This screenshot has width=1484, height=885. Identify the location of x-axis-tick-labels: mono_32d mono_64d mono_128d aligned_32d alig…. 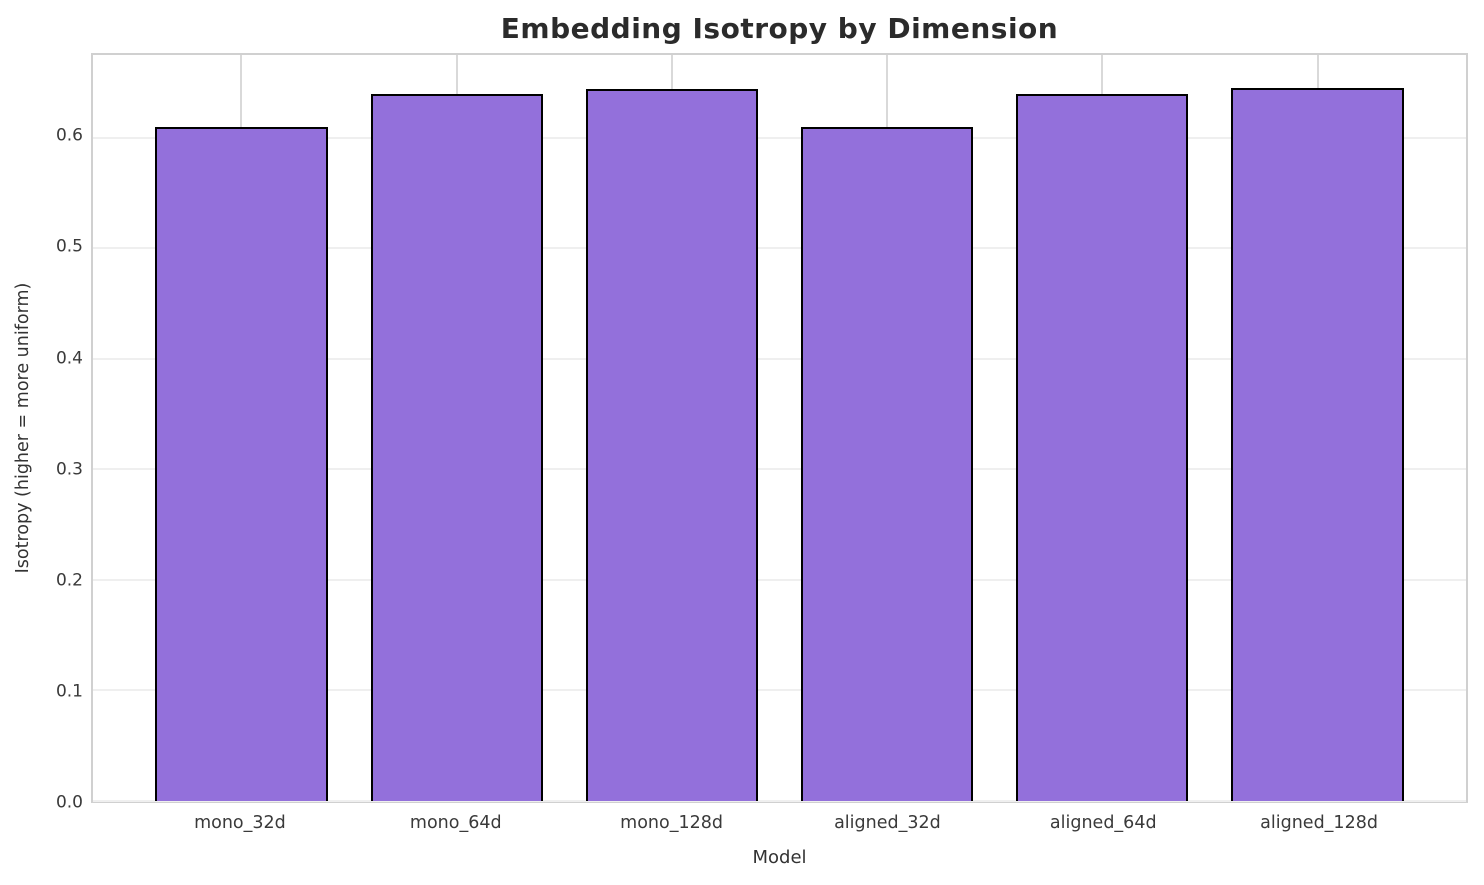
(779, 823).